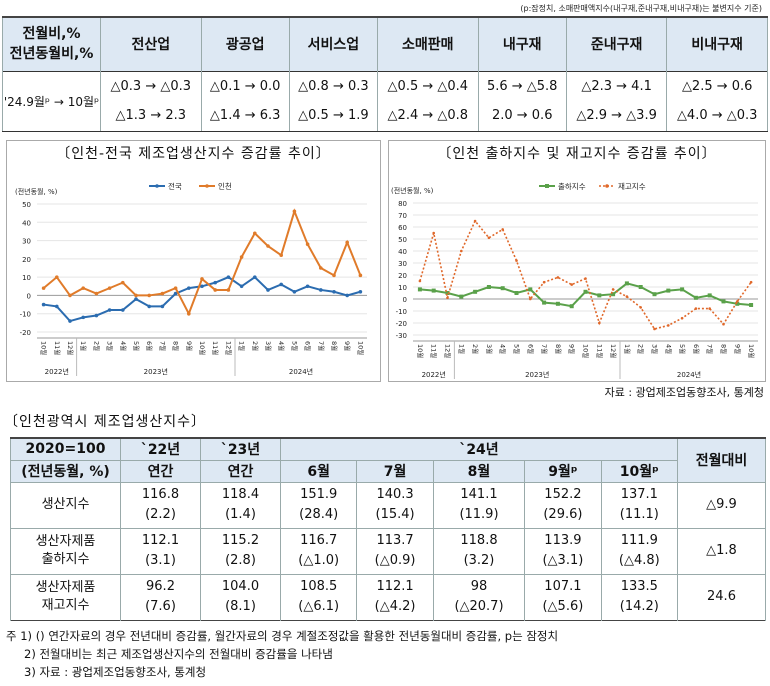 The height and width of the screenshot is (686, 770). Describe the element at coordinates (479, 514) in the screenshot. I see `change-rate: (11.9)` at that location.